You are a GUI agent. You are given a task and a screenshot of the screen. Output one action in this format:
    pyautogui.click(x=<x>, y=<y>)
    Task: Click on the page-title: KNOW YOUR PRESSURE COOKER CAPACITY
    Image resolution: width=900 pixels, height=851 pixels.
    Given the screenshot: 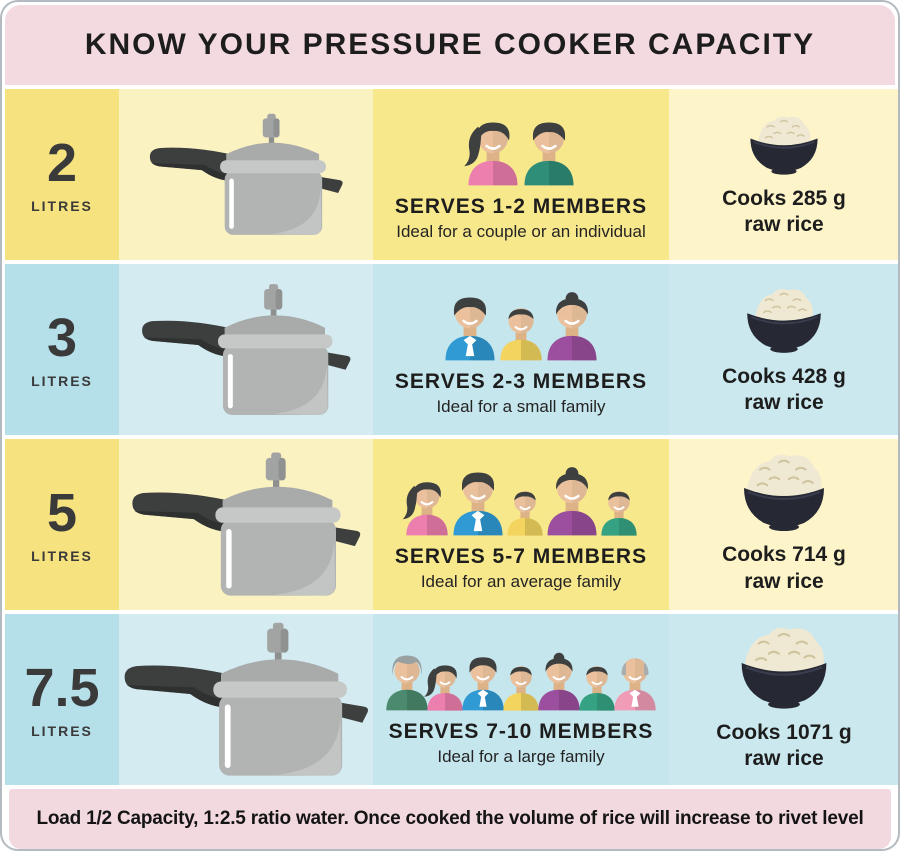 What is the action you would take?
    pyautogui.click(x=450, y=44)
    